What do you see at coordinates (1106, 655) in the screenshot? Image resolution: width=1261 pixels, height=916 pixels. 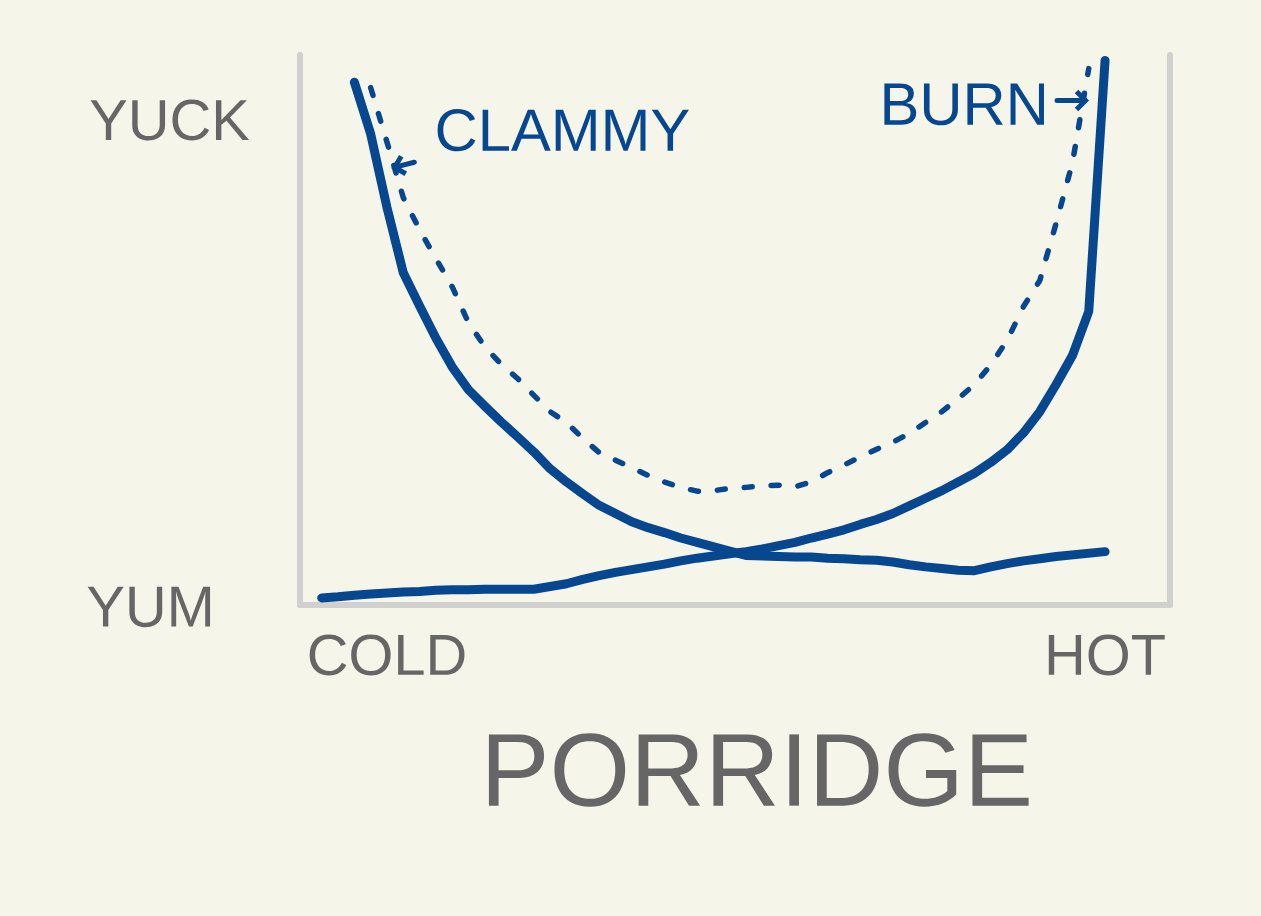 I see `x-tick-label: HOT` at bounding box center [1106, 655].